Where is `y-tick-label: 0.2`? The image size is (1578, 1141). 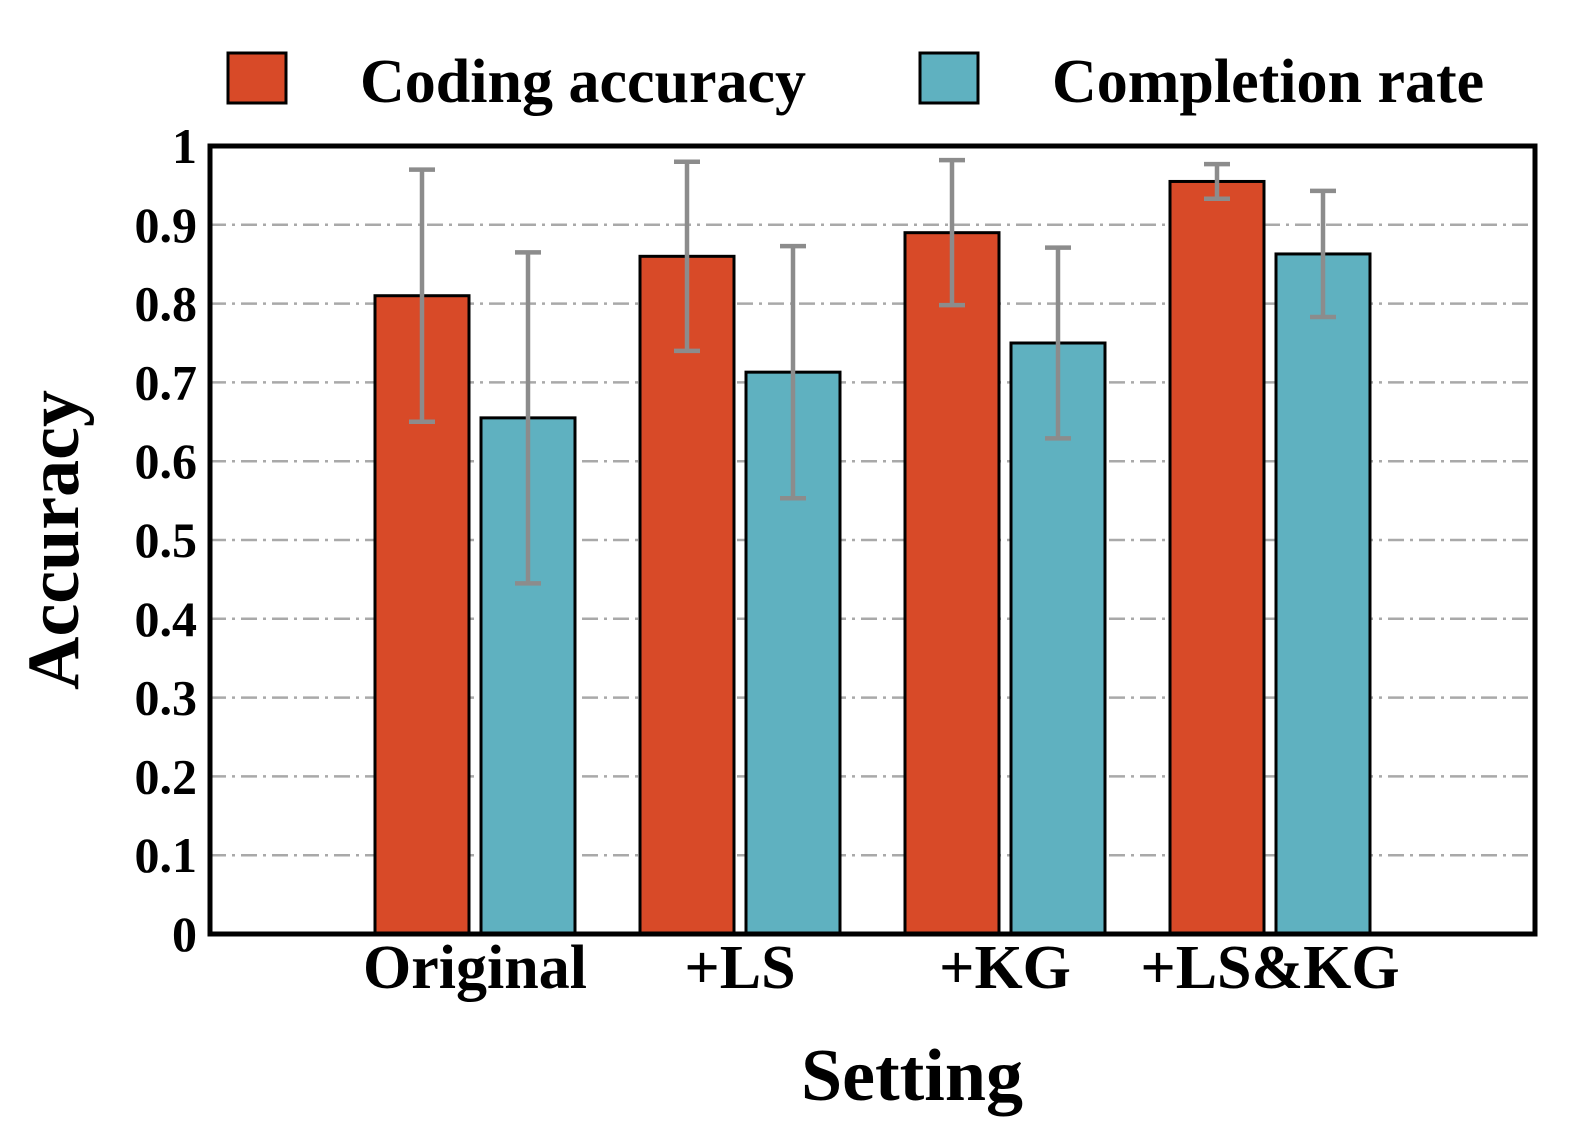 y-tick-label: 0.2 is located at coordinates (166, 776).